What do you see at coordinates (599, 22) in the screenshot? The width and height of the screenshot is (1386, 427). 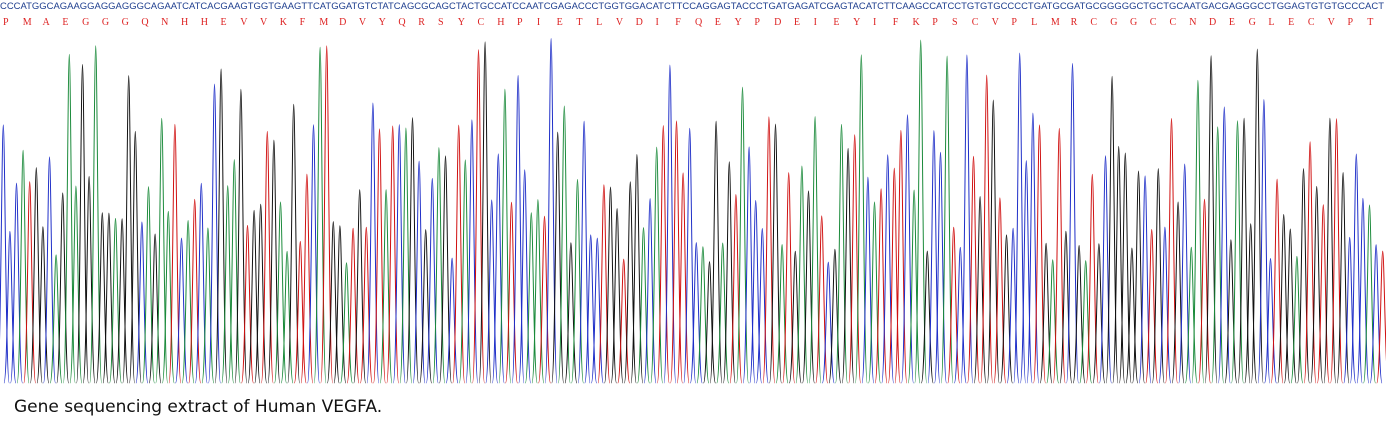 I see `amino-acid: L` at bounding box center [599, 22].